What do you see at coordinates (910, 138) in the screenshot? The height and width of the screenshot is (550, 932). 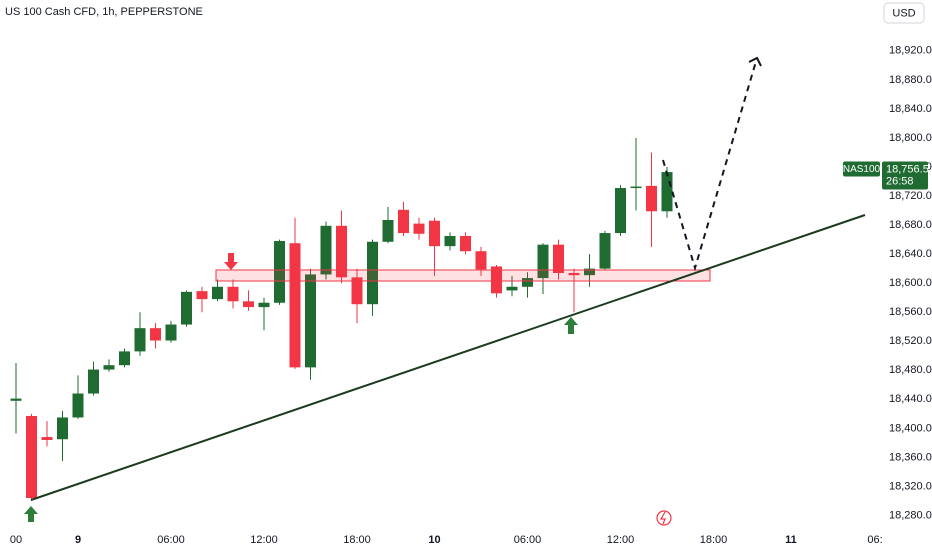 I see `y-tick-label: 18,800.0` at bounding box center [910, 138].